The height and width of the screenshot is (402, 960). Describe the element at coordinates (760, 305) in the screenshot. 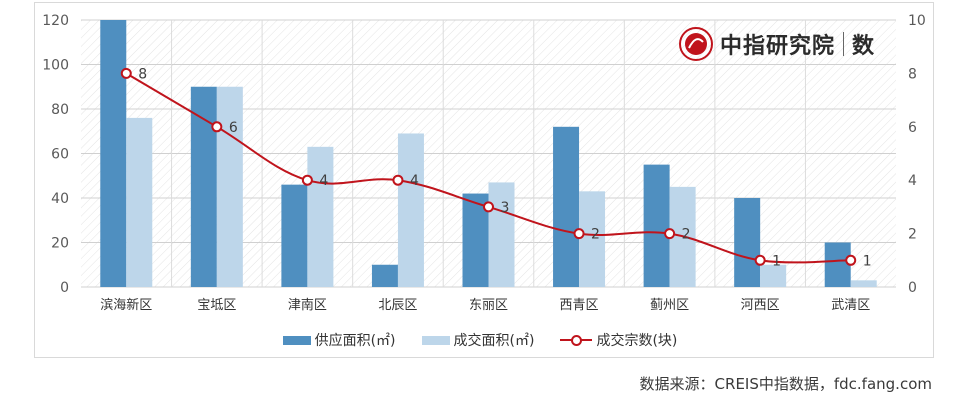

I see `x-category-label: 河西区` at that location.